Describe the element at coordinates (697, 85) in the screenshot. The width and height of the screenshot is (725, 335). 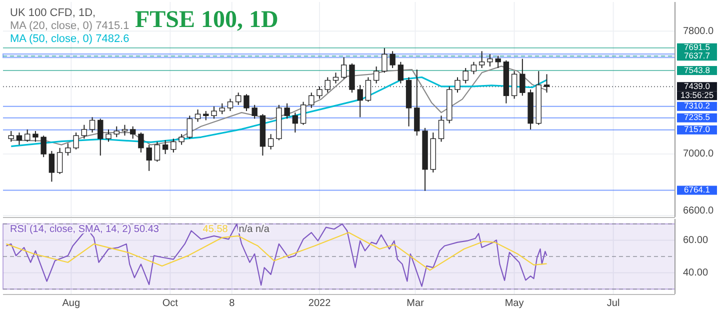
I see `ref-line-label: 7439.0` at that location.